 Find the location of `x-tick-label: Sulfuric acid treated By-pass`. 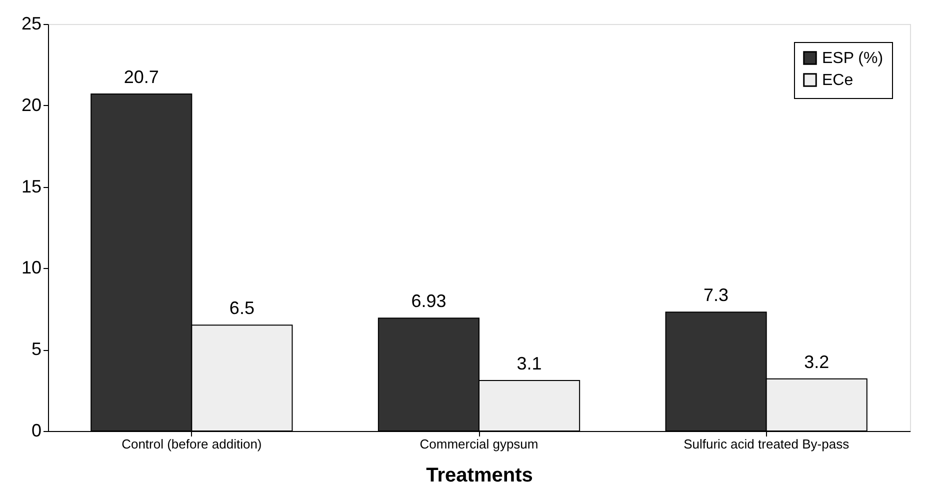

x-tick-label: Sulfuric acid treated By-pass is located at coordinates (767, 444).